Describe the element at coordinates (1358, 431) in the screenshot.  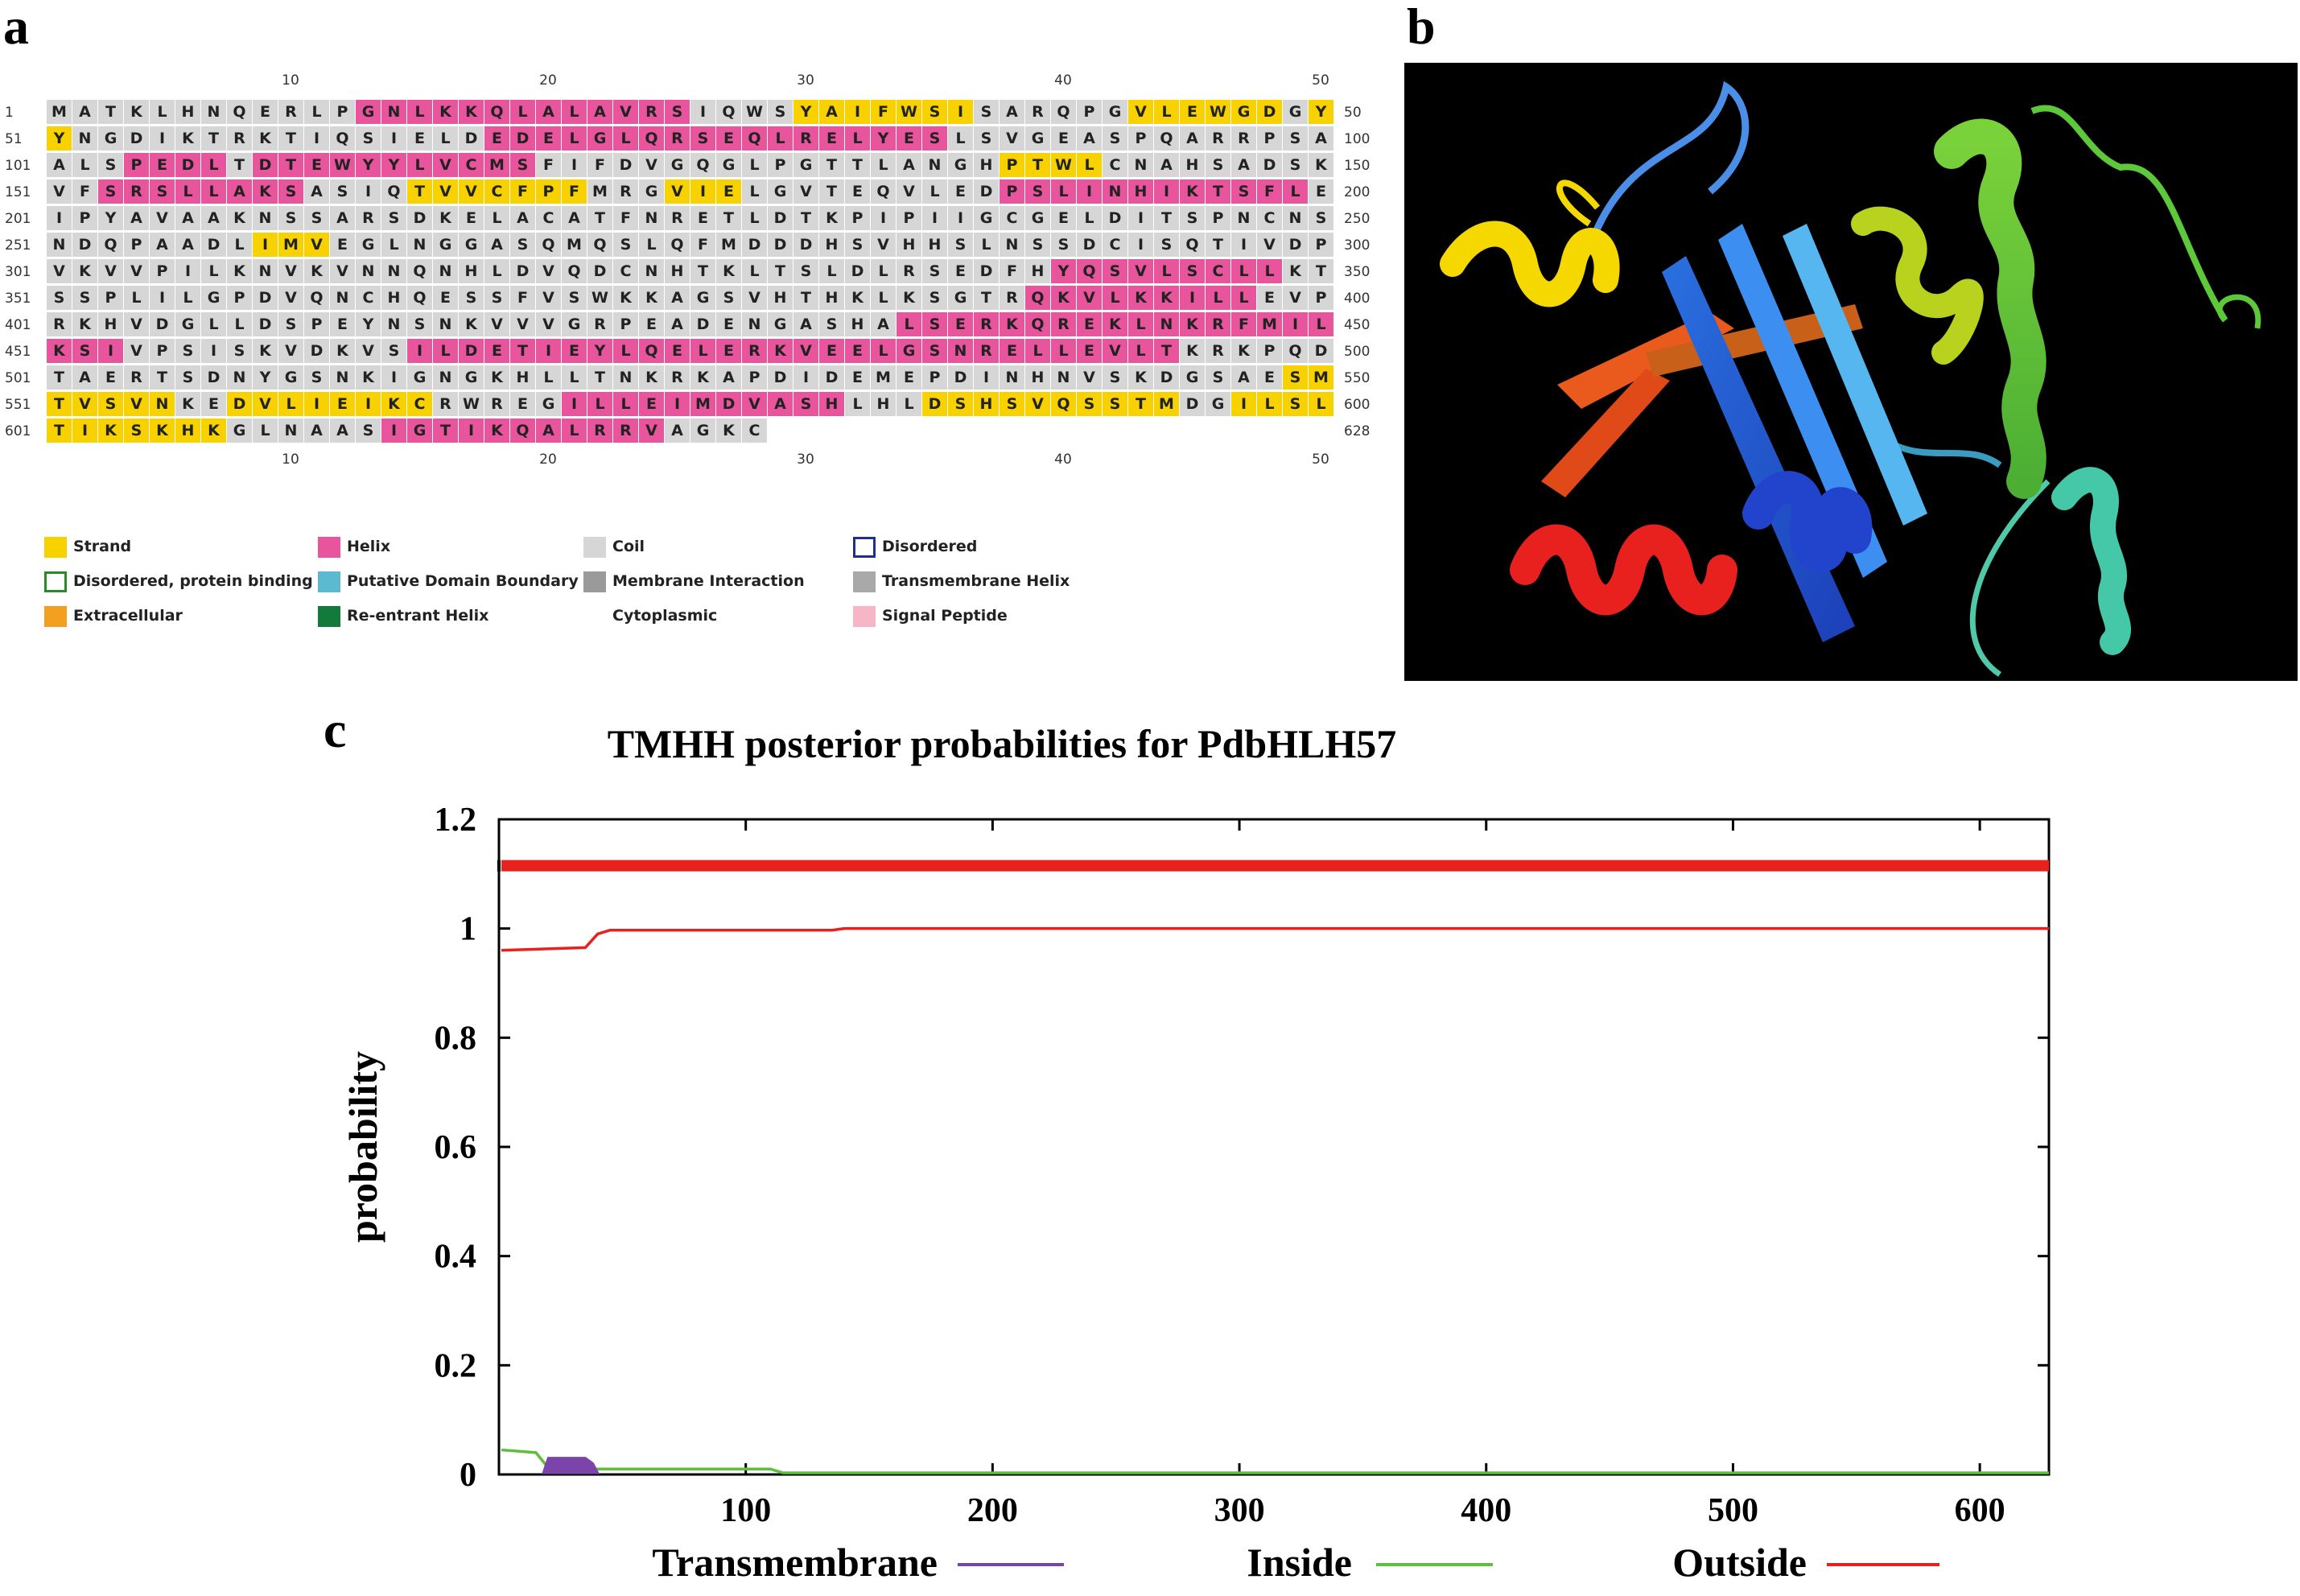
I see `row-end-index: 628` at that location.